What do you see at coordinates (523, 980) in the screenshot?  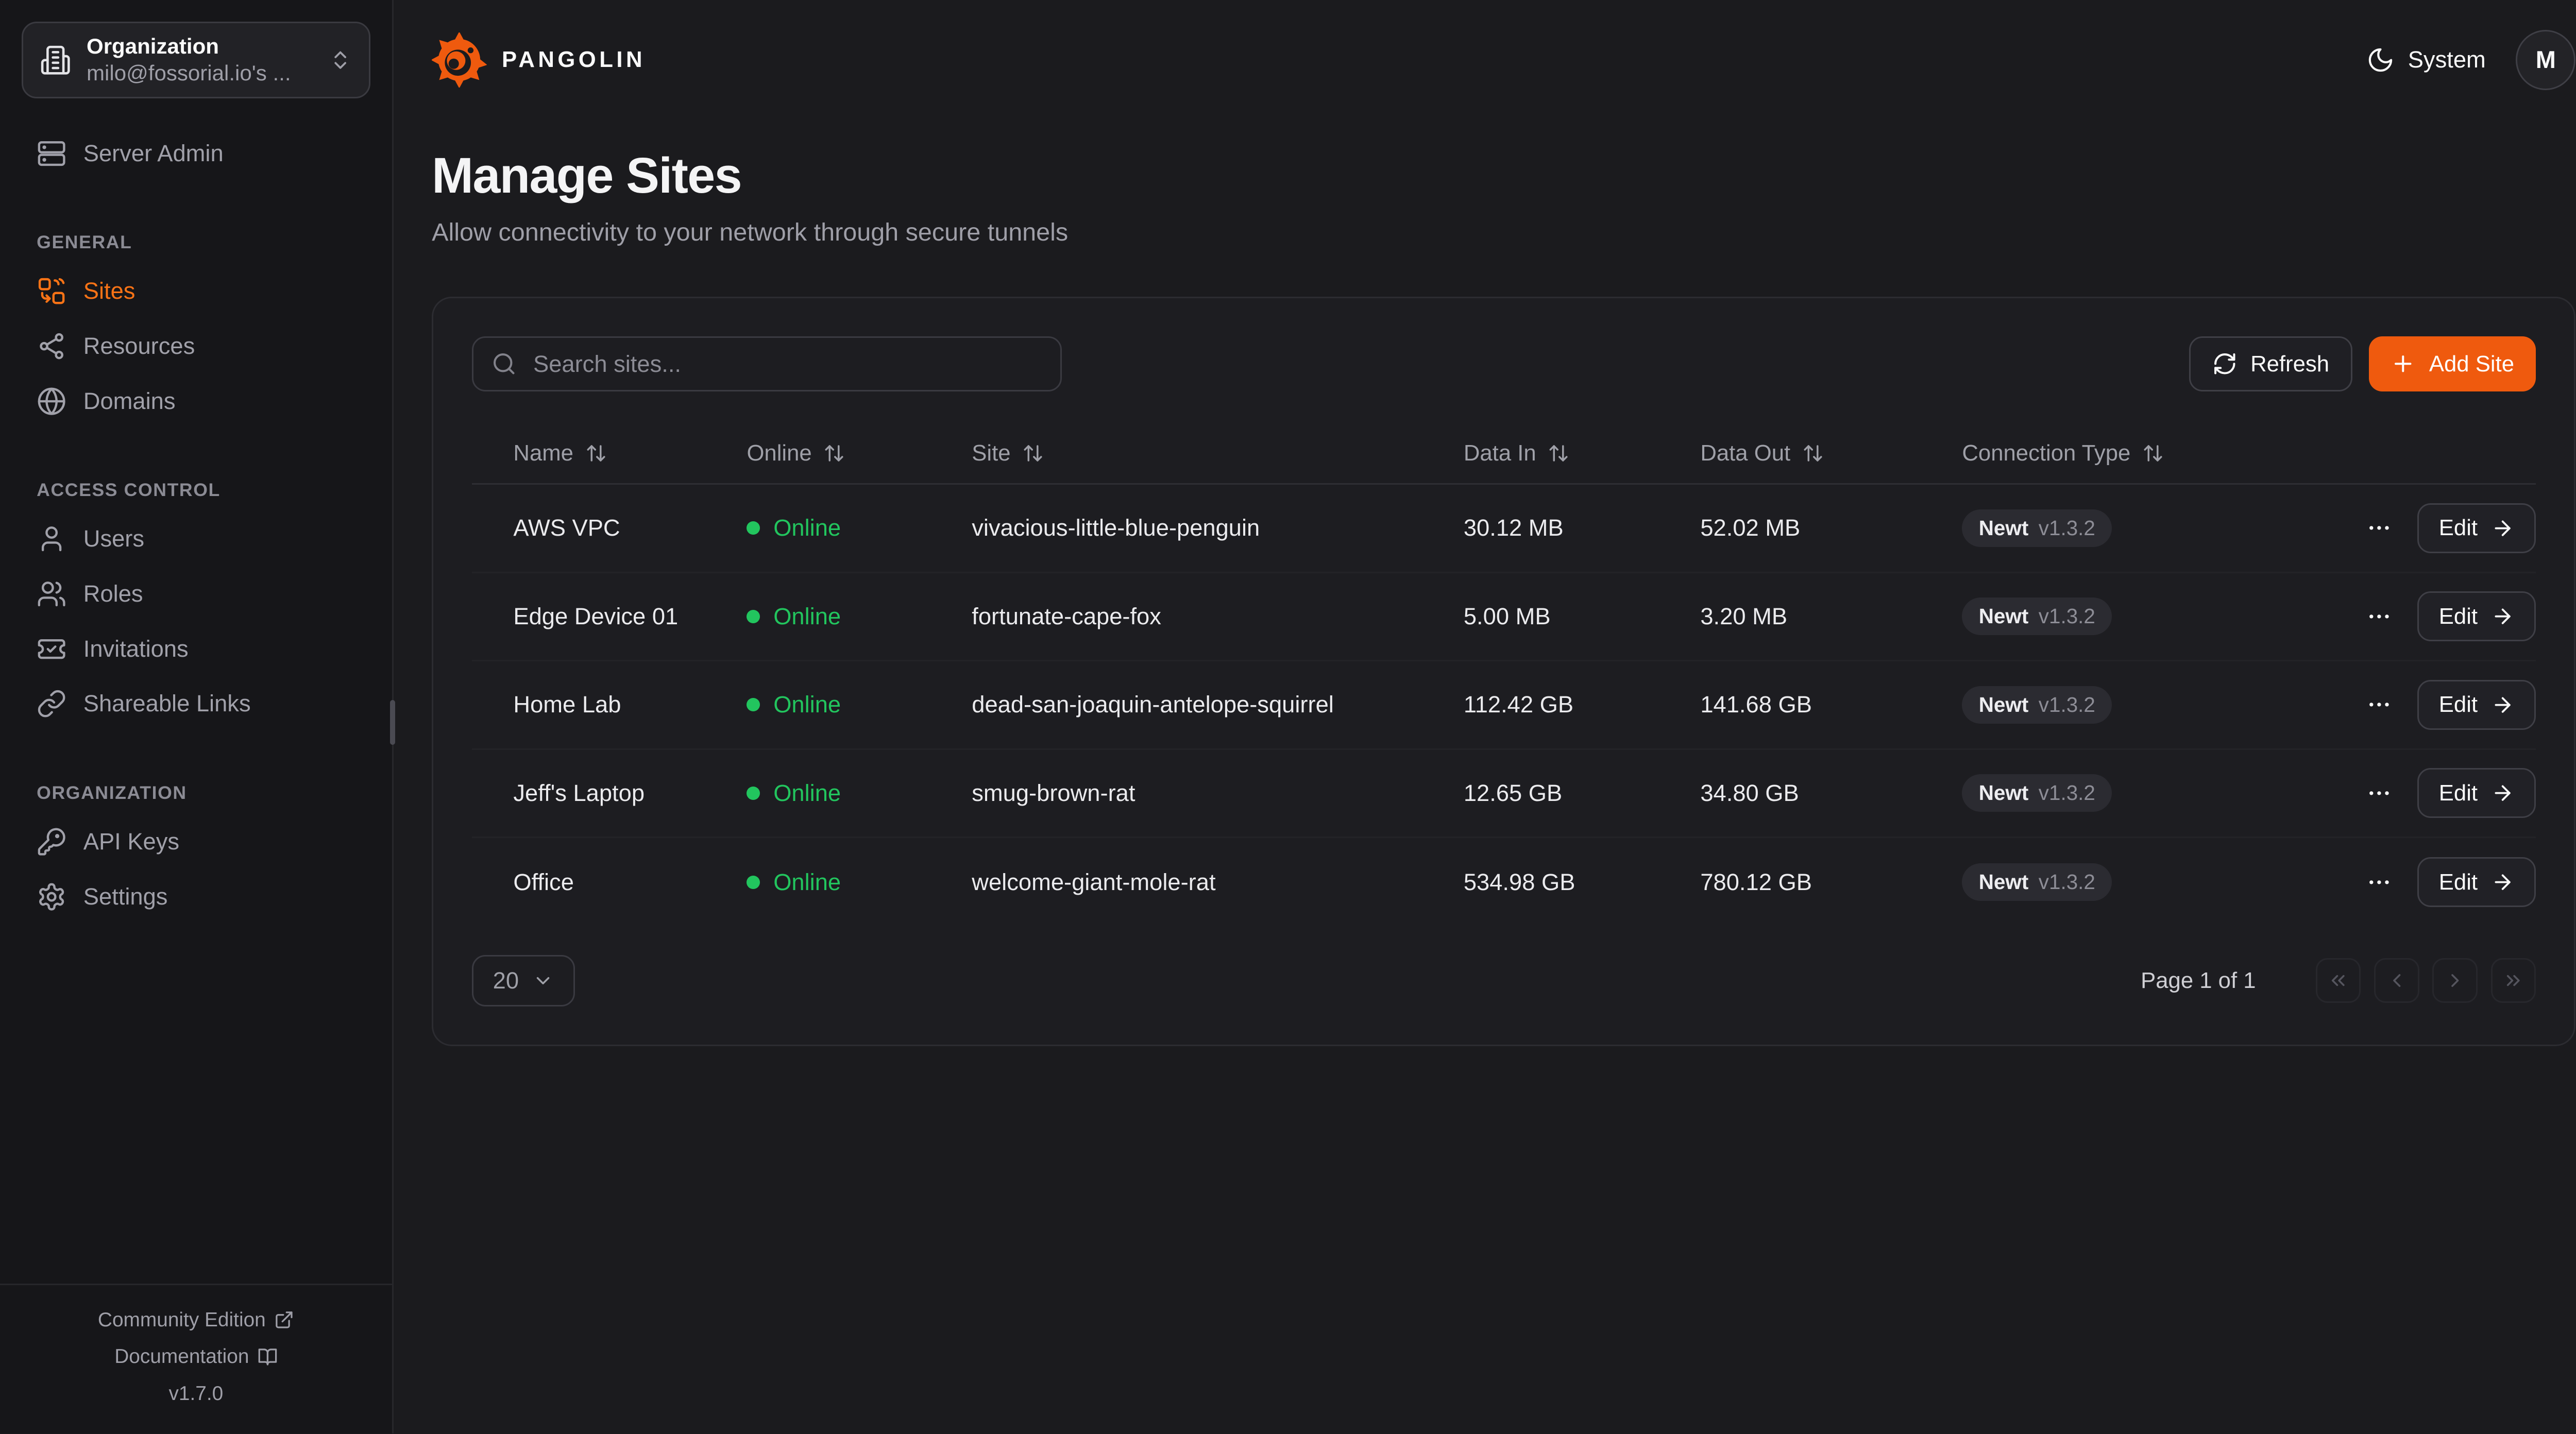 I see `page-size-select: 20` at bounding box center [523, 980].